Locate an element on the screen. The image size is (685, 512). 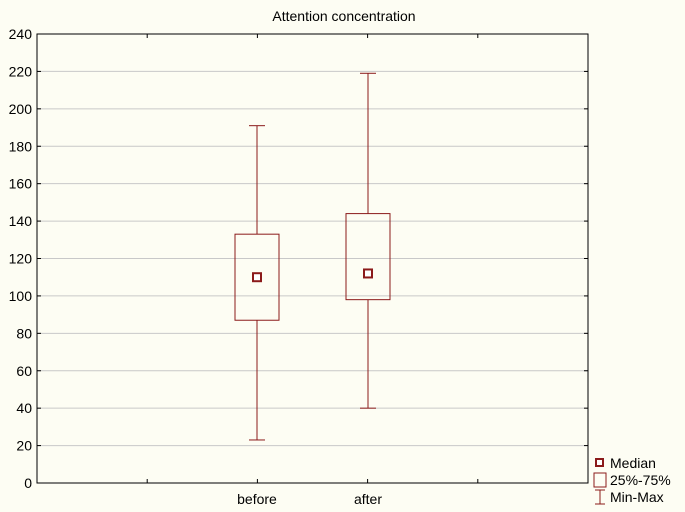
y-tick-label: 20 is located at coordinates (24, 446).